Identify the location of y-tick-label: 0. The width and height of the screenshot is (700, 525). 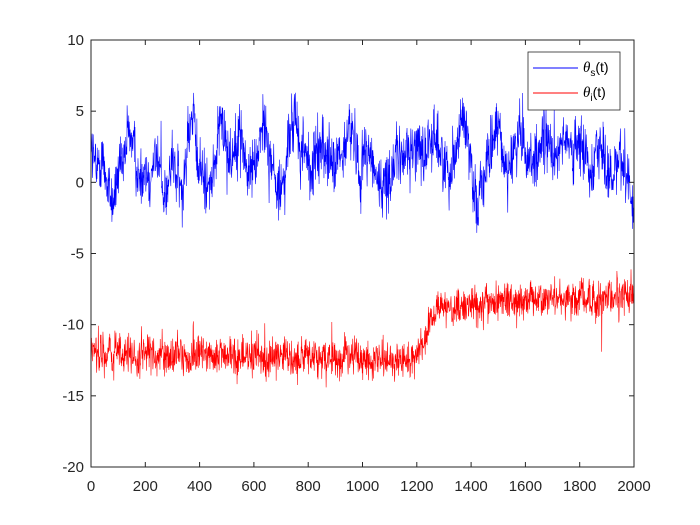
(80, 182).